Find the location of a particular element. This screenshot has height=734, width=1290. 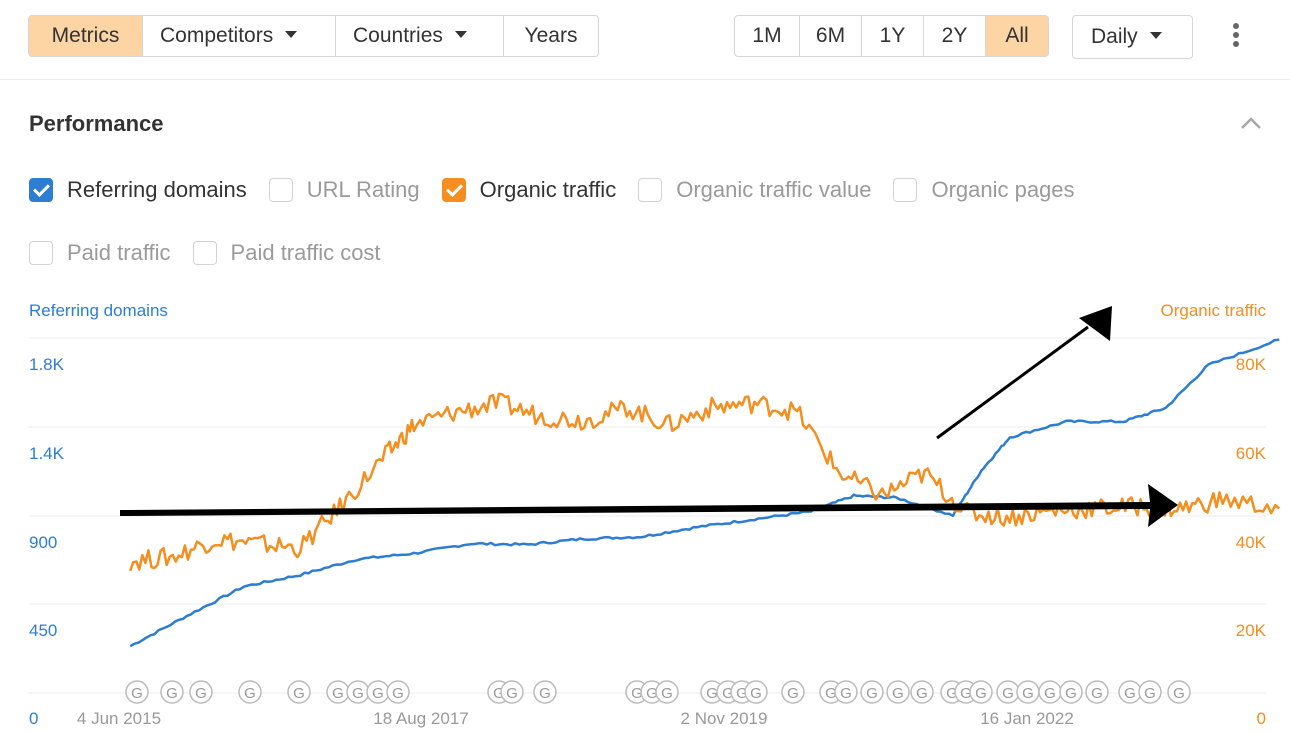

left-tick-label: 0 is located at coordinates (33, 718).